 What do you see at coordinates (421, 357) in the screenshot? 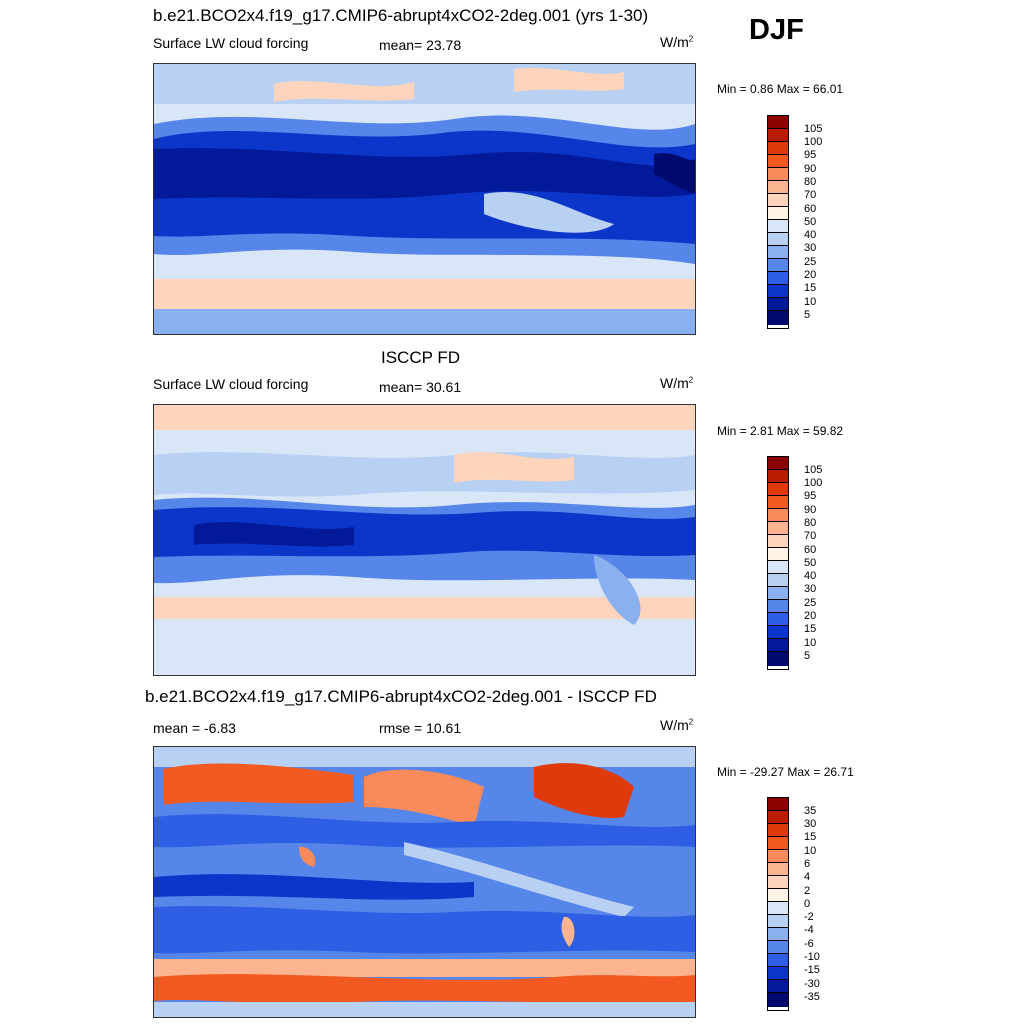
I see `panel2-title: ISCCP FD` at bounding box center [421, 357].